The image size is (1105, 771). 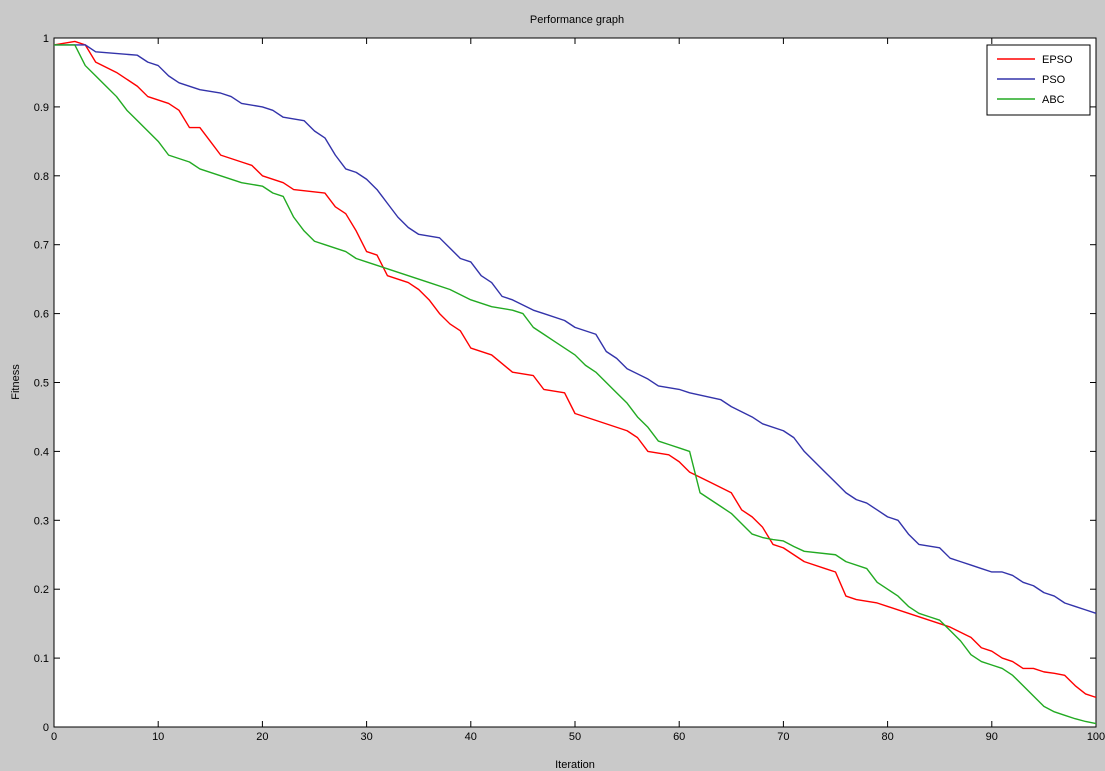 What do you see at coordinates (1057, 60) in the screenshot?
I see `legend-label: EPSO` at bounding box center [1057, 60].